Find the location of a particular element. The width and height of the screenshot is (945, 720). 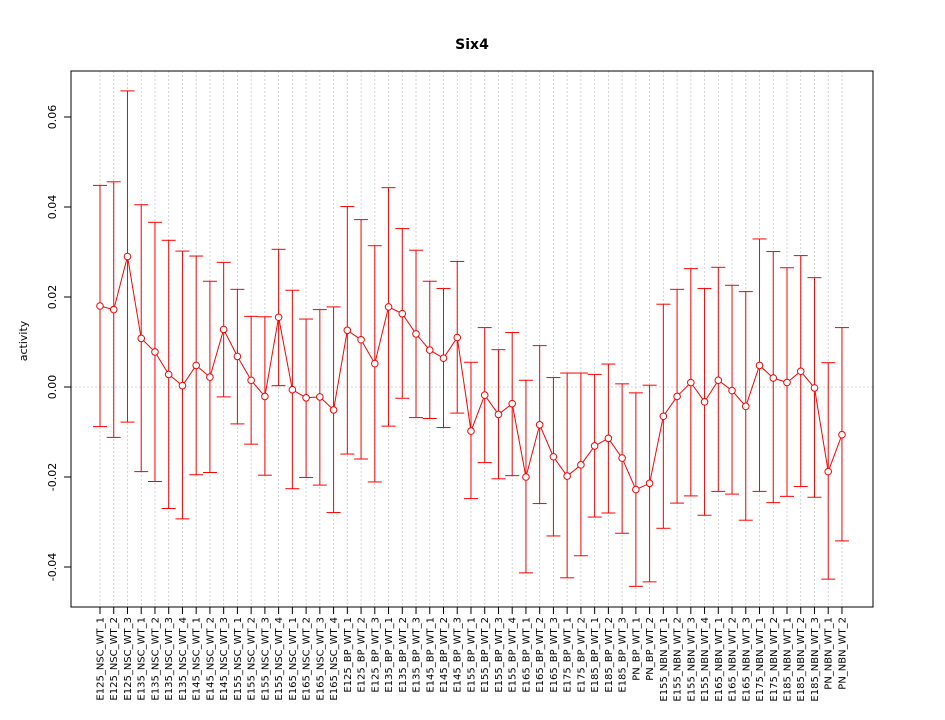

x-tick-label: E145_NSC_WT_1 is located at coordinates (197, 659).